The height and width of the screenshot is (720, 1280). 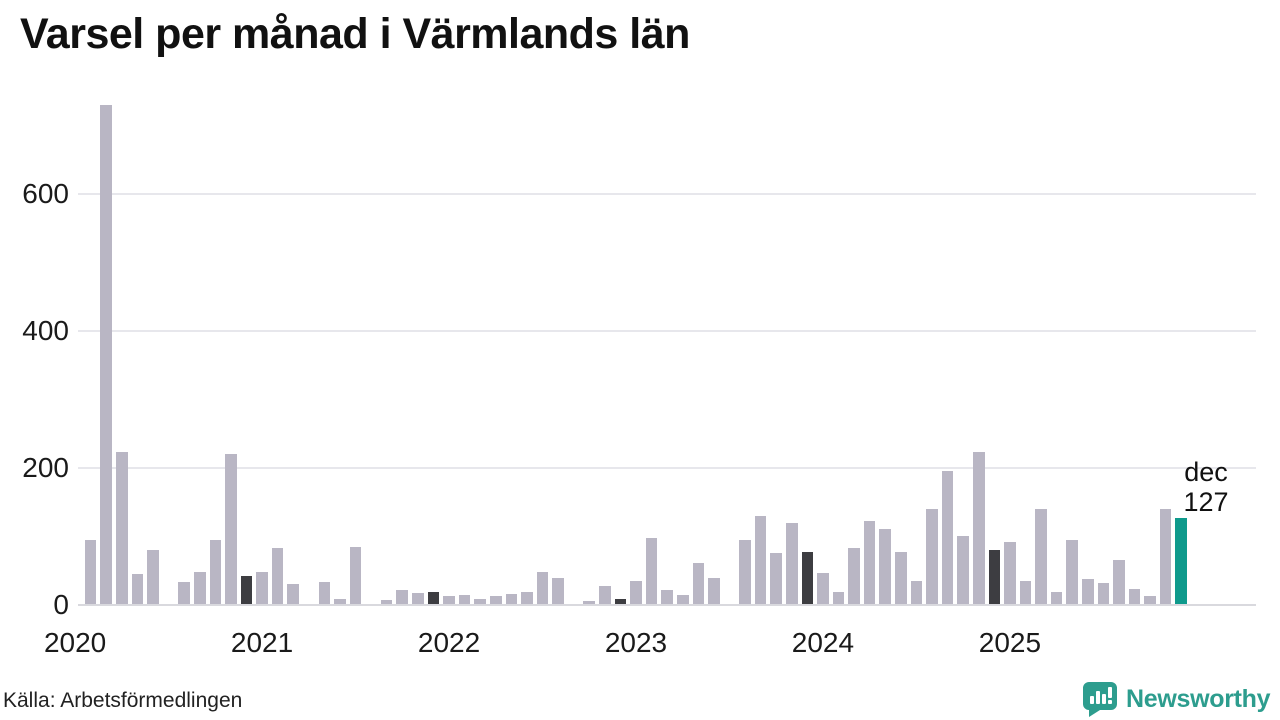 What do you see at coordinates (355, 34) in the screenshot?
I see `chart-title: Varsel per månad i Värmlands län` at bounding box center [355, 34].